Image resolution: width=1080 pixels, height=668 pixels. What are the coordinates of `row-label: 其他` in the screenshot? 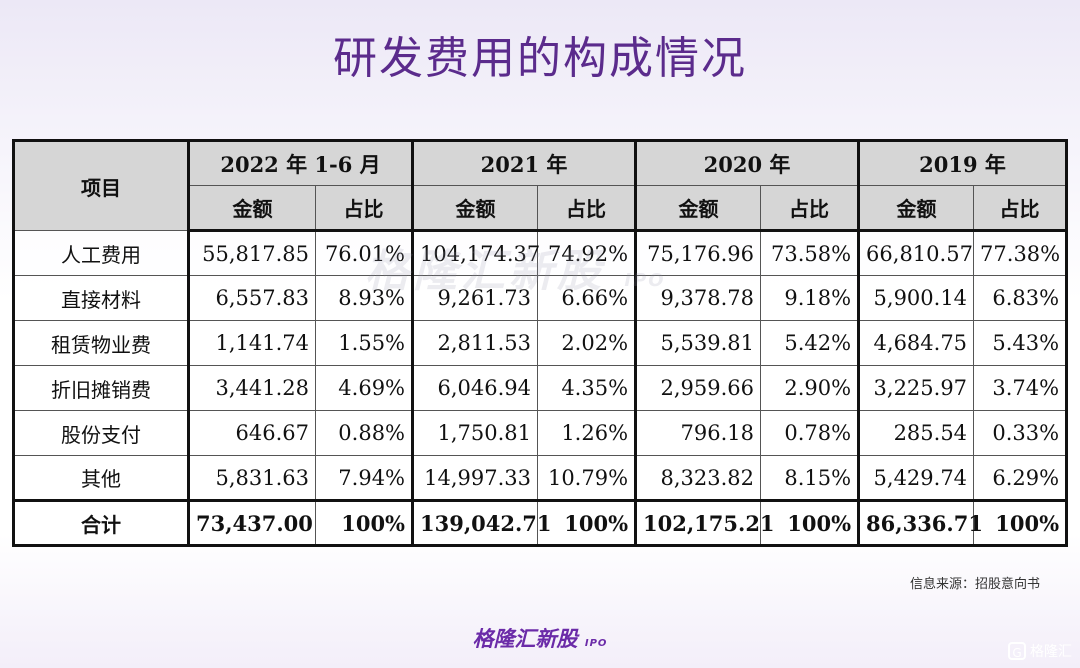 It's located at (101, 478).